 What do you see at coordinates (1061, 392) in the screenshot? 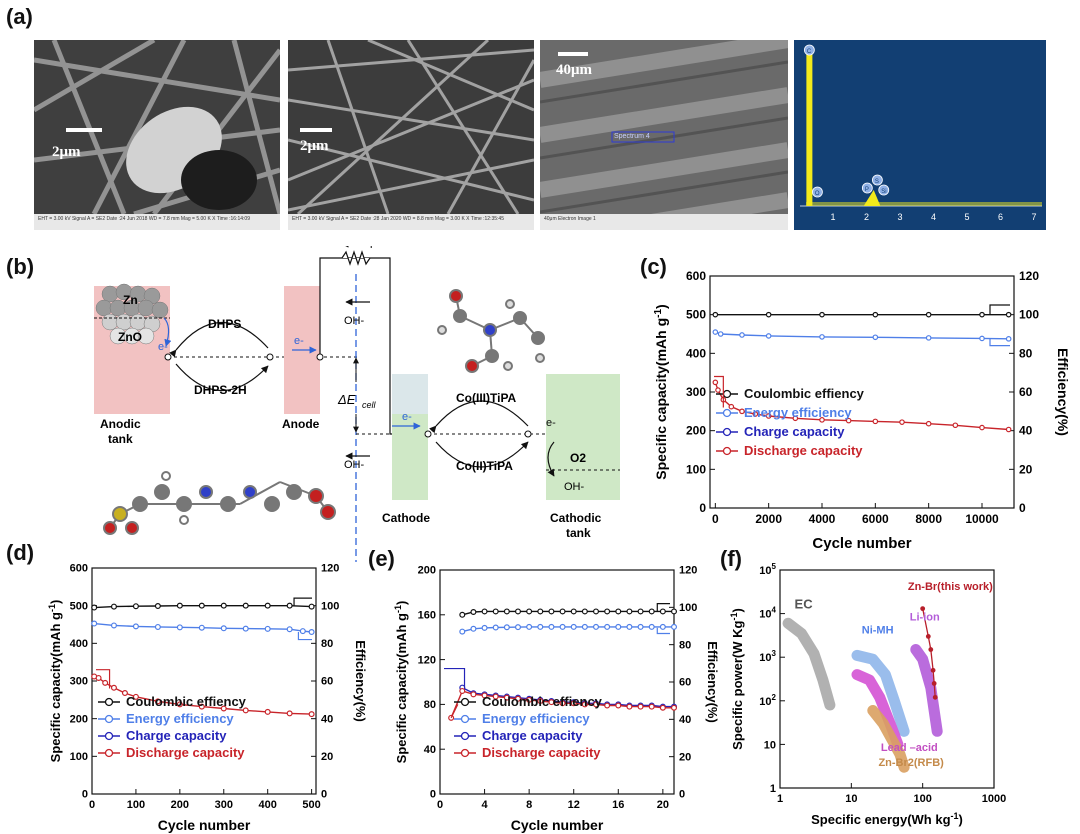
I see `y2-axis-label-c: Efficiency(%)` at bounding box center [1061, 392].